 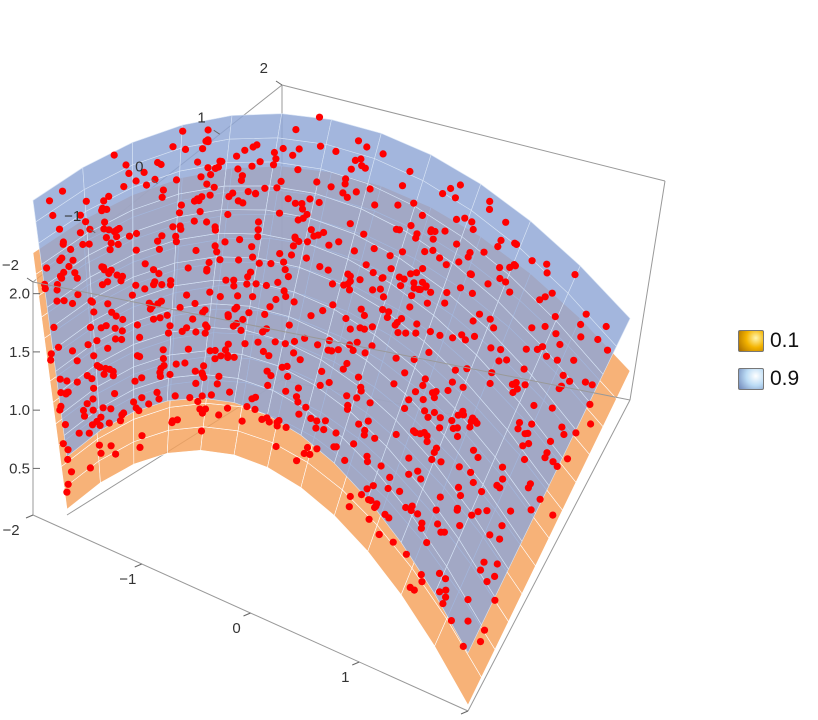 I want to click on y-tick-label: −2, so click(x=10, y=265).